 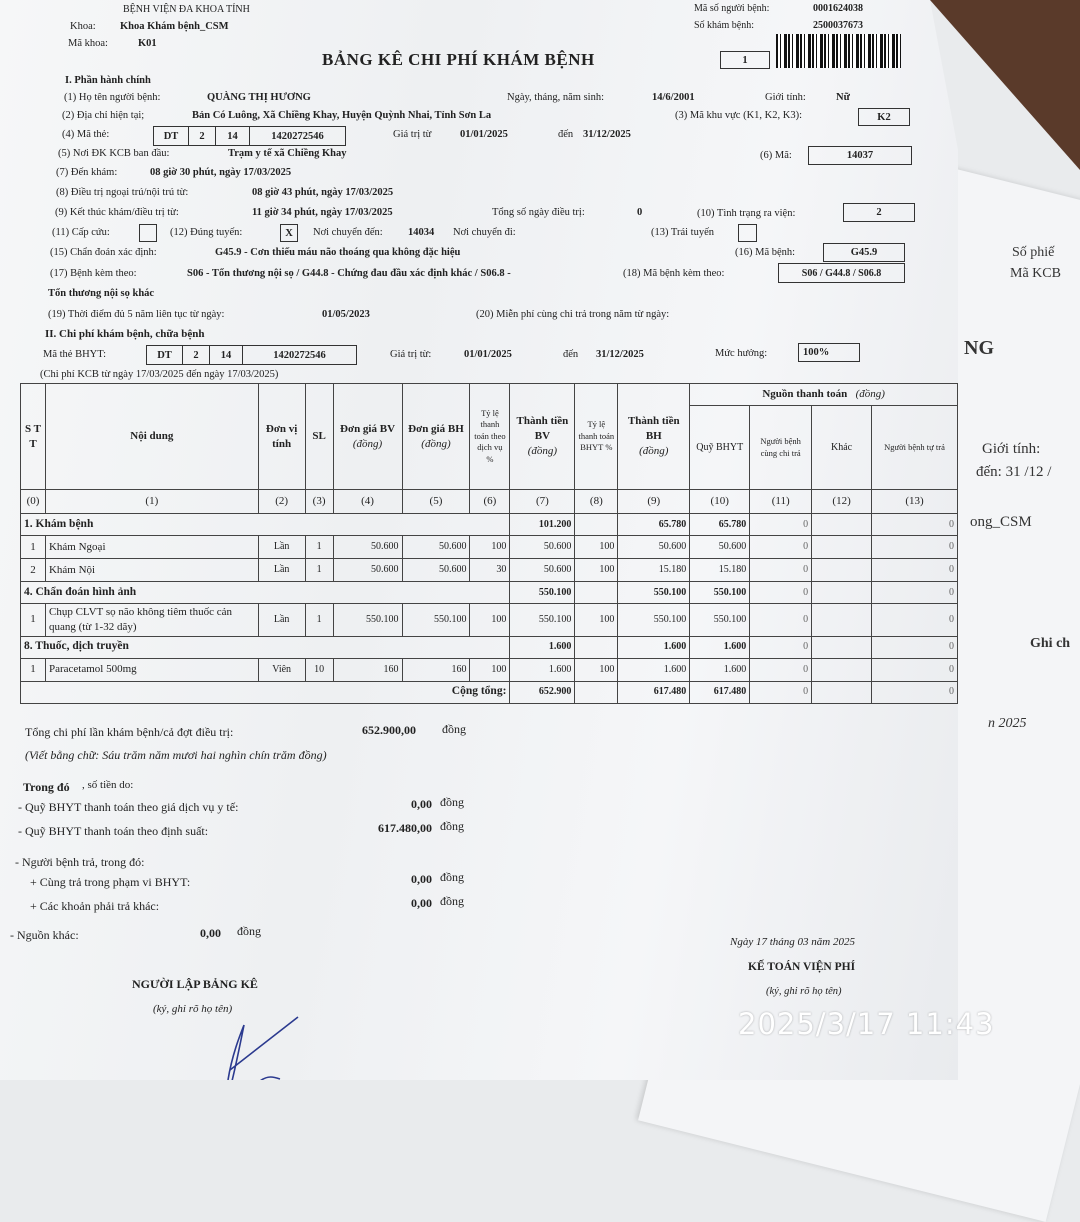 I want to click on cell-quy: 1.600, so click(x=720, y=647).